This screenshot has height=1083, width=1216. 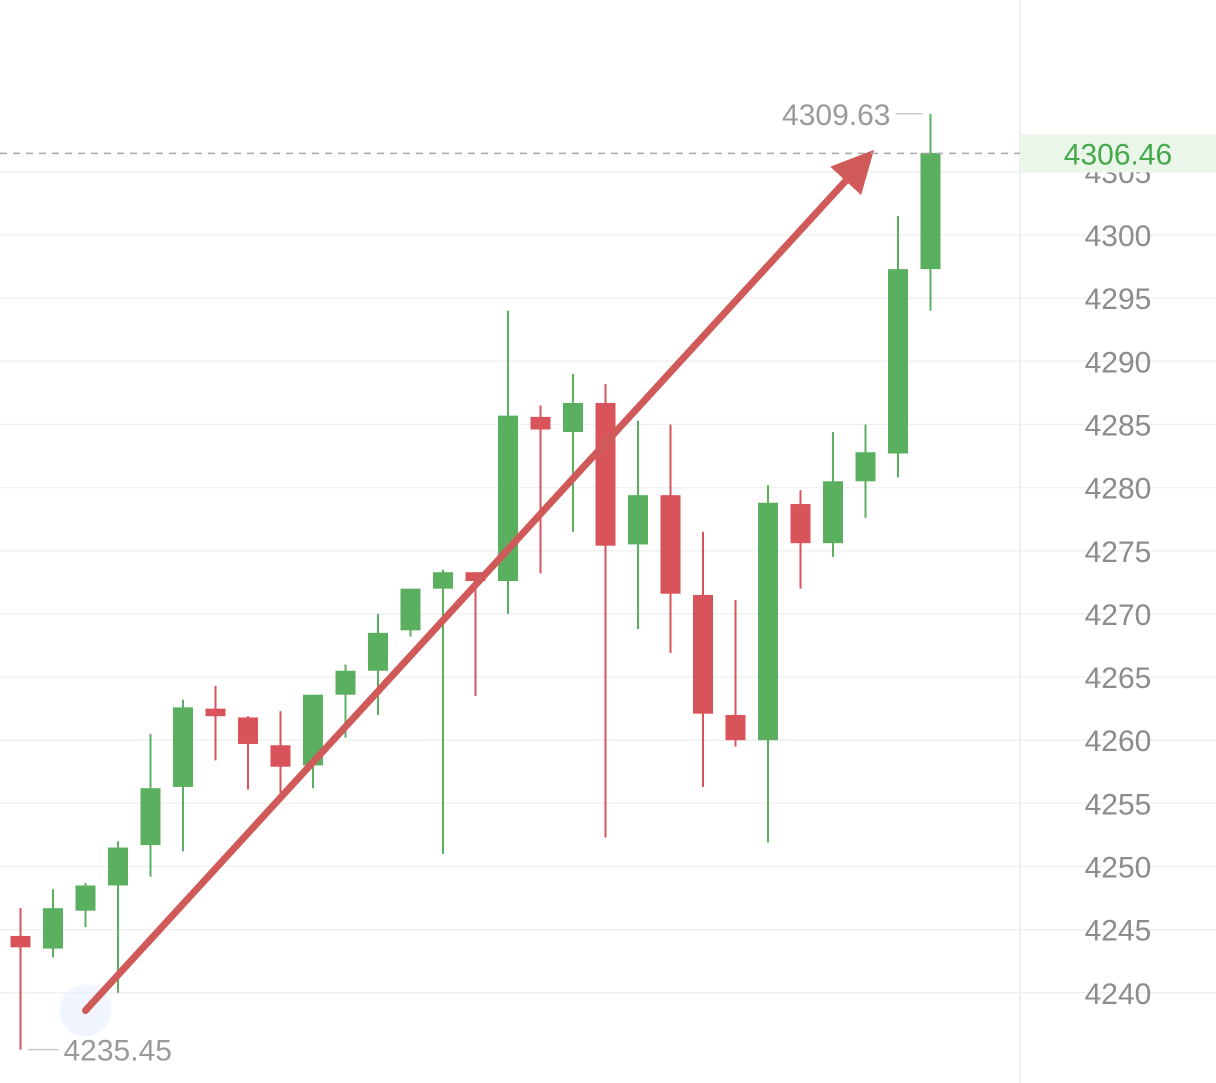 What do you see at coordinates (1118, 741) in the screenshot?
I see `y-tick-label: 4260` at bounding box center [1118, 741].